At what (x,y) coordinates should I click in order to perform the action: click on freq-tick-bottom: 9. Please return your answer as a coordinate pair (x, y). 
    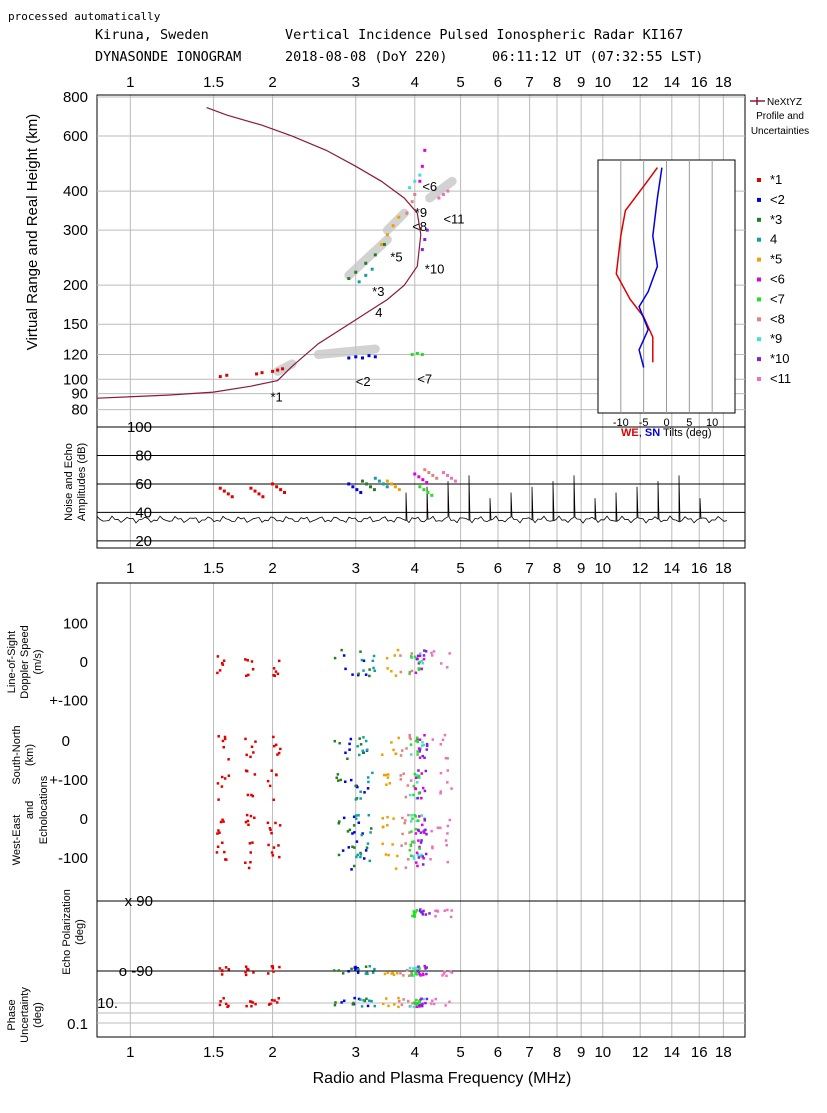
    Looking at the image, I should click on (581, 1052).